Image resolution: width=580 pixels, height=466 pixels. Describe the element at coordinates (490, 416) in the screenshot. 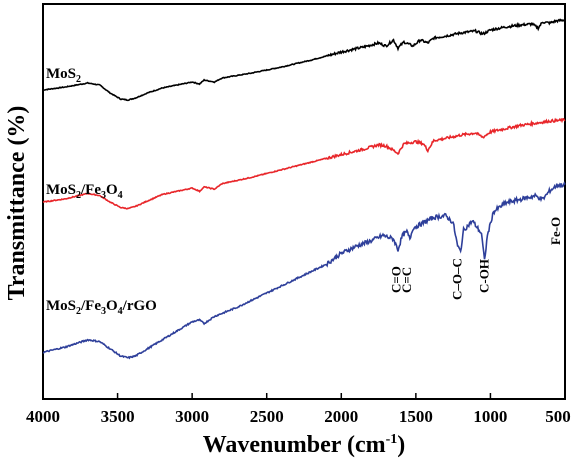

I see `x-tick-label: 1000` at that location.